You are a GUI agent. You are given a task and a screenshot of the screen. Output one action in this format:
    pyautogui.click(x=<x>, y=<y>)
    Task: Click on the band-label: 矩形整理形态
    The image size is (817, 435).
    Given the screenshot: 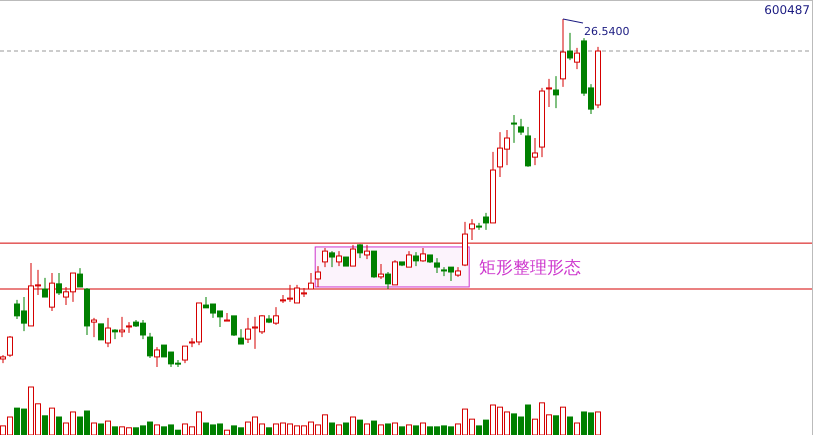 What is the action you would take?
    pyautogui.click(x=530, y=268)
    